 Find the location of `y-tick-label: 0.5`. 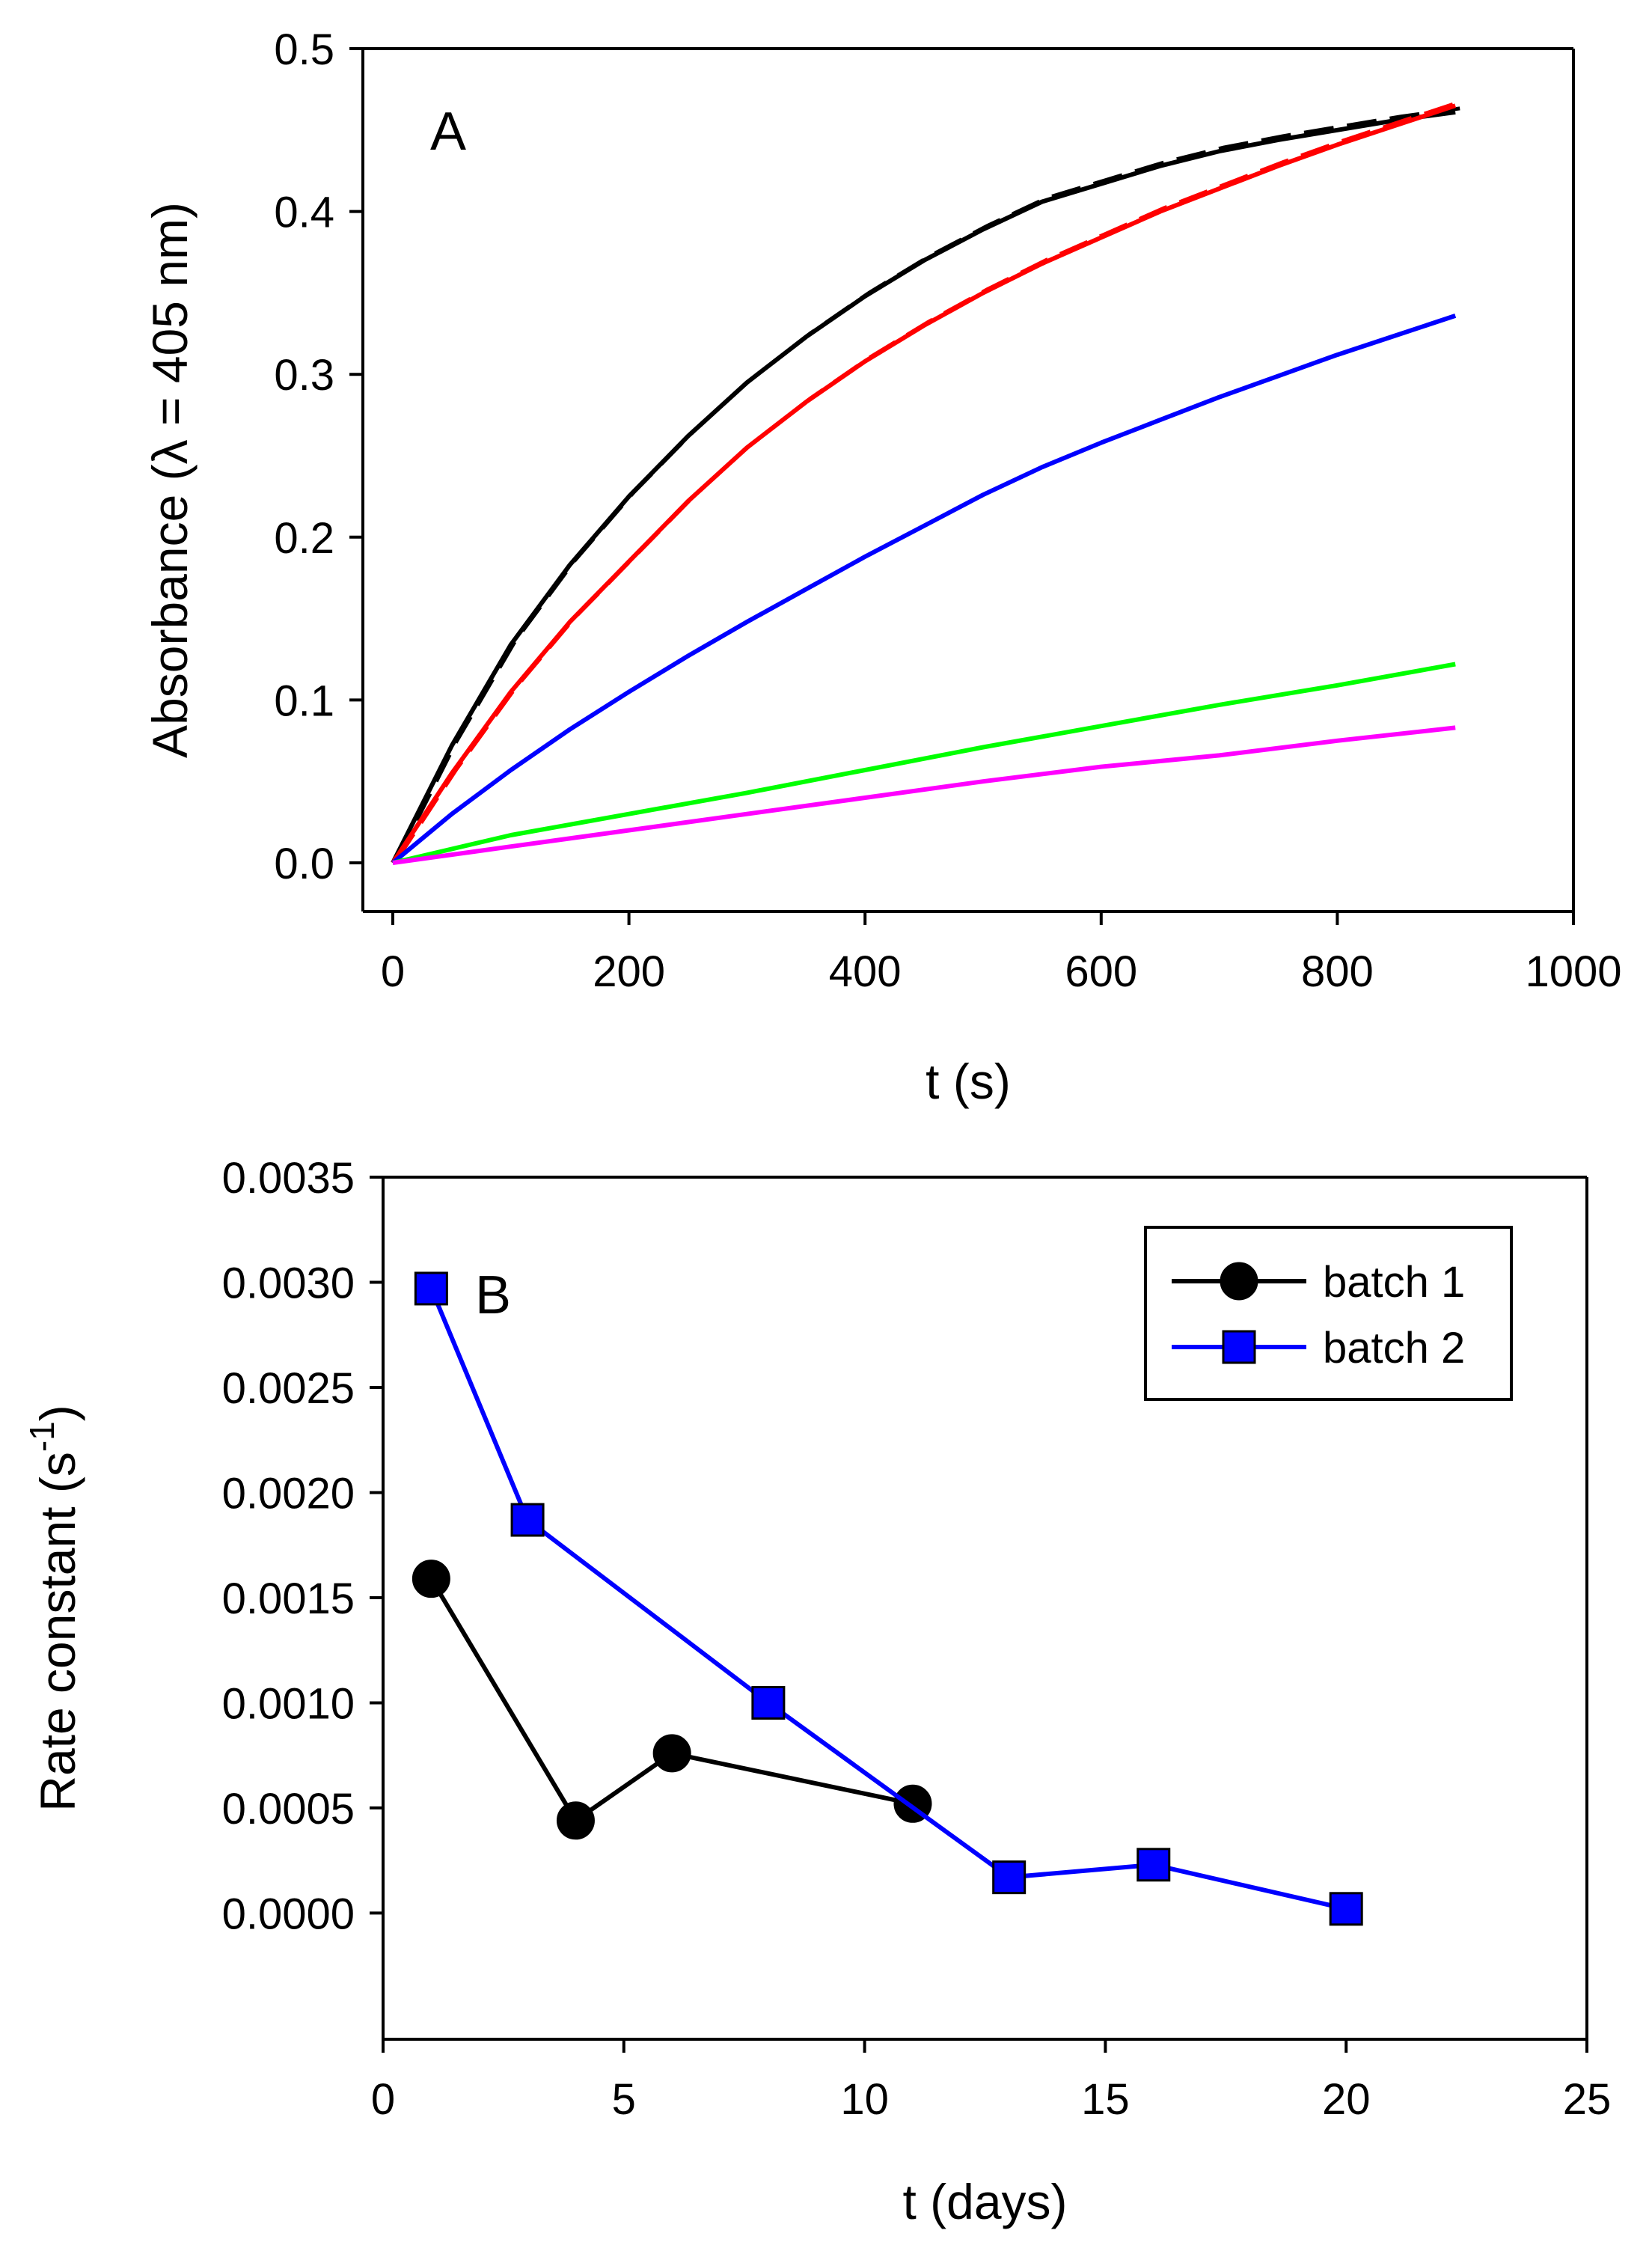

y-tick-label: 0.5 is located at coordinates (304, 50).